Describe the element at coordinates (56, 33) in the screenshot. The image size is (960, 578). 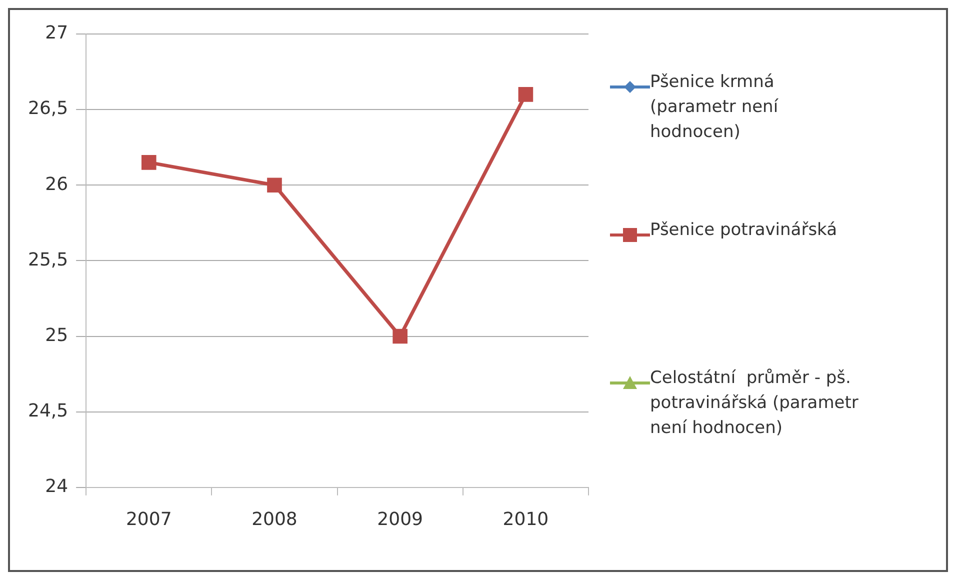
I see `y-tick-label: 27` at that location.